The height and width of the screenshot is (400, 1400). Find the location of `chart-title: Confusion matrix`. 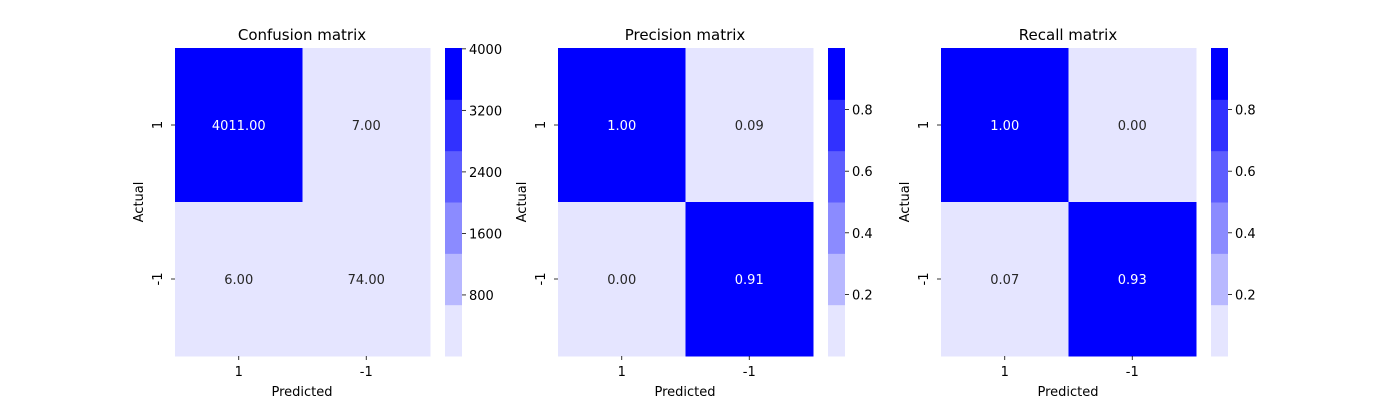

chart-title: Confusion matrix is located at coordinates (302, 35).